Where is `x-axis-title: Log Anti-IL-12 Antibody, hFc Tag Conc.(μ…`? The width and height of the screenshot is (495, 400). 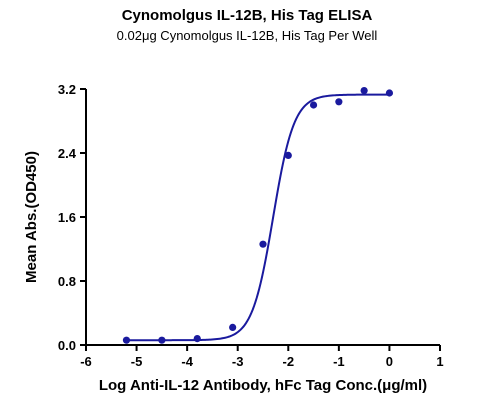 x-axis-title: Log Anti-IL-12 Antibody, hFc Tag Conc.(μ… is located at coordinates (263, 385).